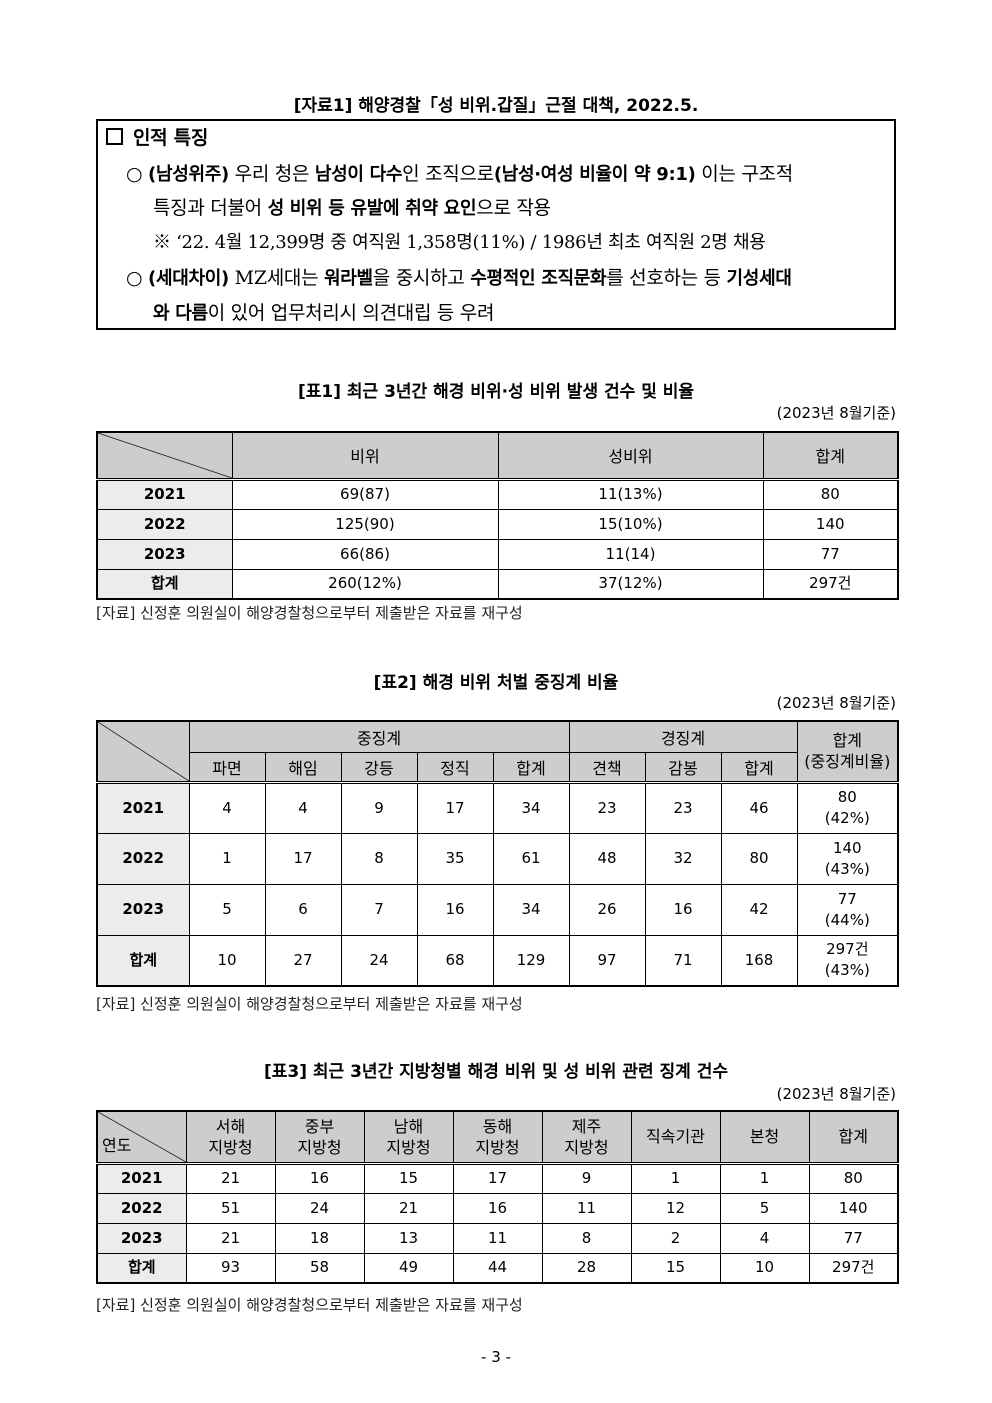 This screenshot has width=992, height=1403. What do you see at coordinates (365, 554) in the screenshot?
I see `table-cell: 66(86)` at bounding box center [365, 554].